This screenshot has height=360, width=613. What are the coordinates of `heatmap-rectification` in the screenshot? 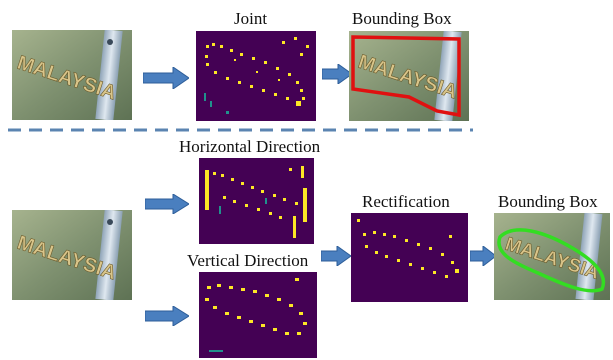 It's located at (409, 257).